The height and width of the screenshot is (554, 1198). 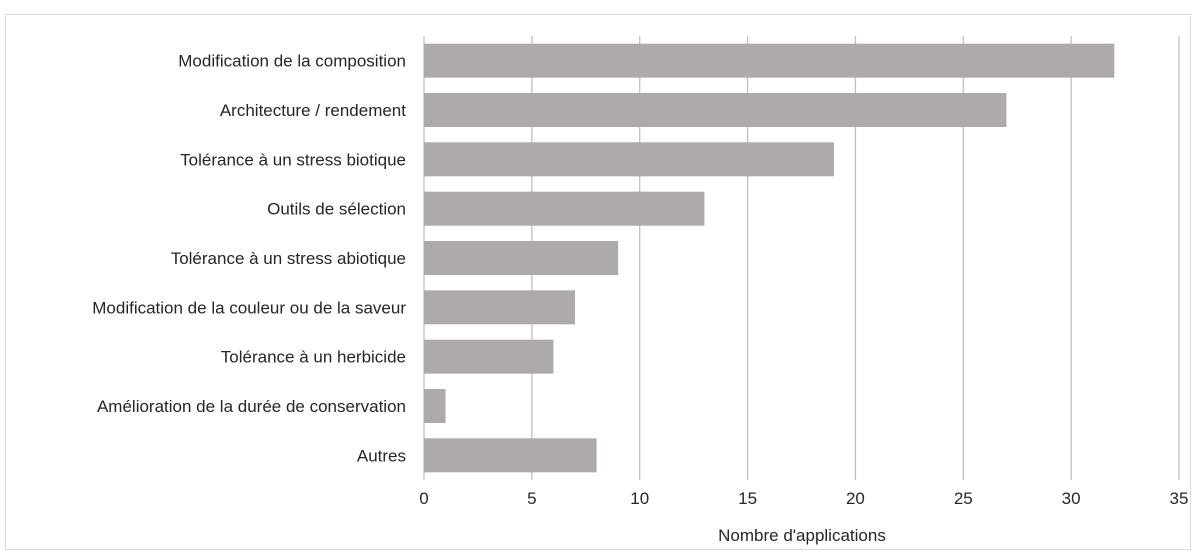 What do you see at coordinates (423, 498) in the screenshot?
I see `x-tick-label: 0` at bounding box center [423, 498].